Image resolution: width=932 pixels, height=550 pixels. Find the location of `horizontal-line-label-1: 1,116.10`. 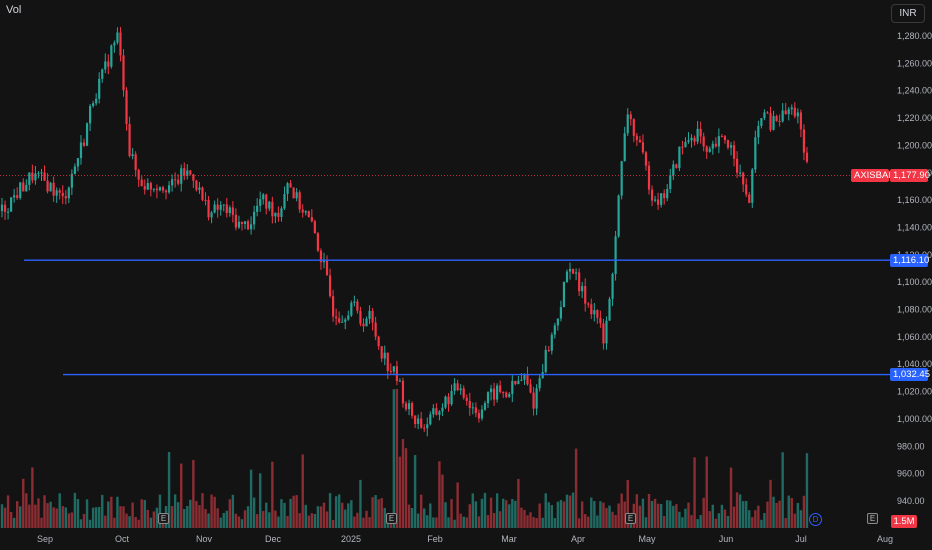

horizontal-line-label-1: 1,116.10 is located at coordinates (909, 260).